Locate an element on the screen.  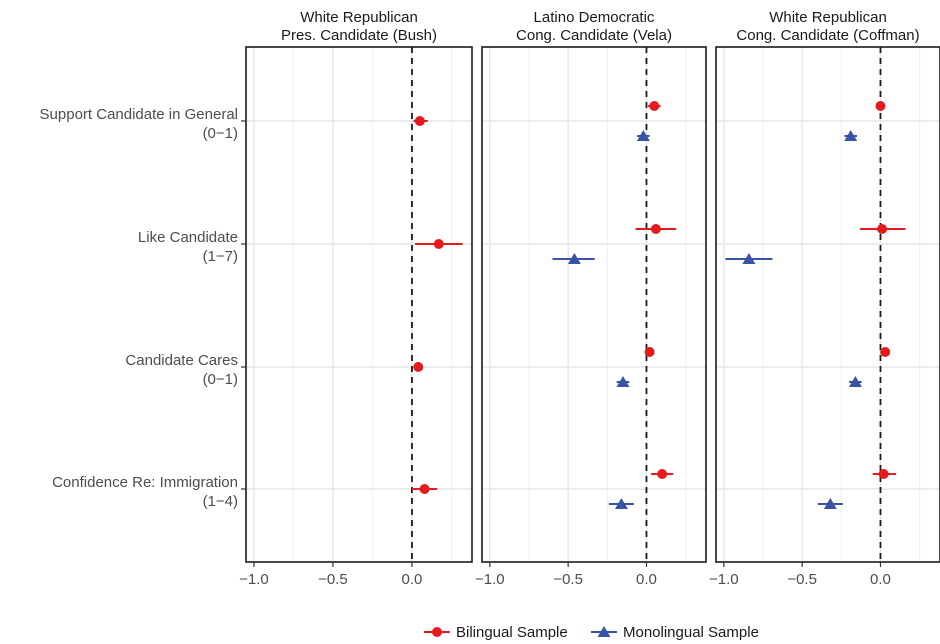
y-category-label: Candidate Cares is located at coordinates (181, 360).